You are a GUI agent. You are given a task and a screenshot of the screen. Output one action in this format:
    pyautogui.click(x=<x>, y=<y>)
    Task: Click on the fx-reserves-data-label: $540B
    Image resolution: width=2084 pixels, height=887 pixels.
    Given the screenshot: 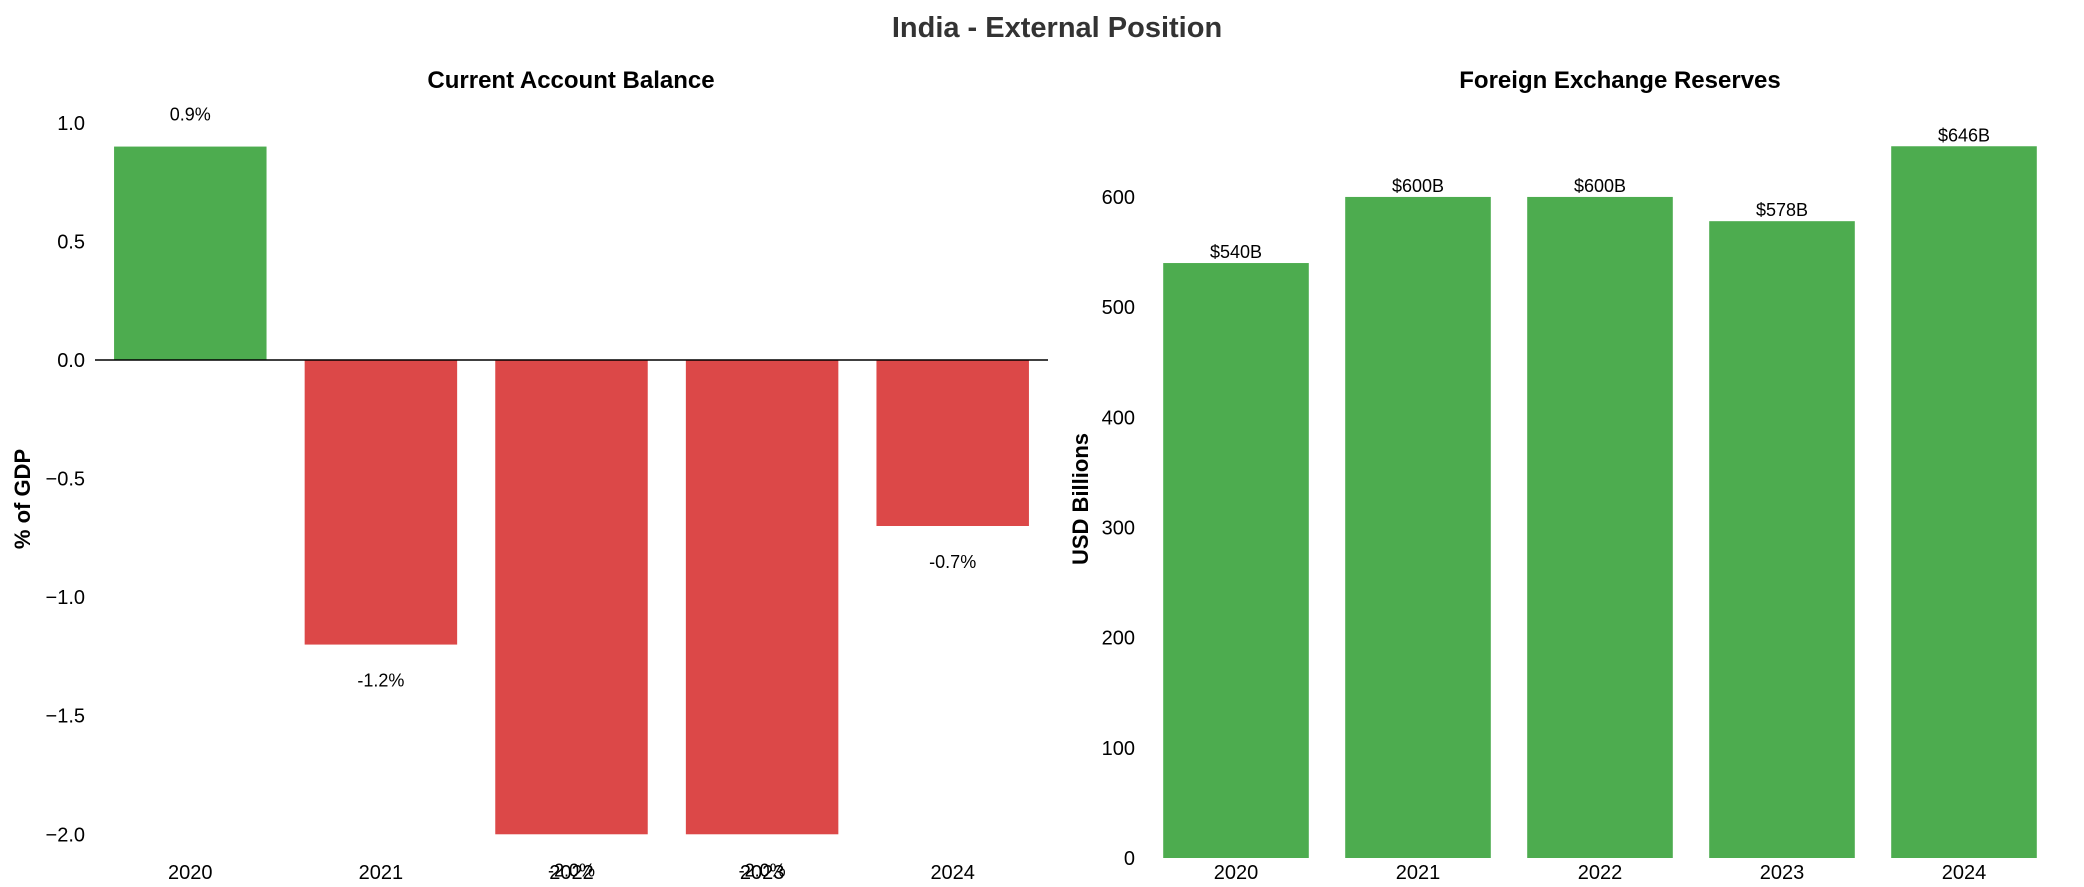 What is the action you would take?
    pyautogui.click(x=1236, y=252)
    